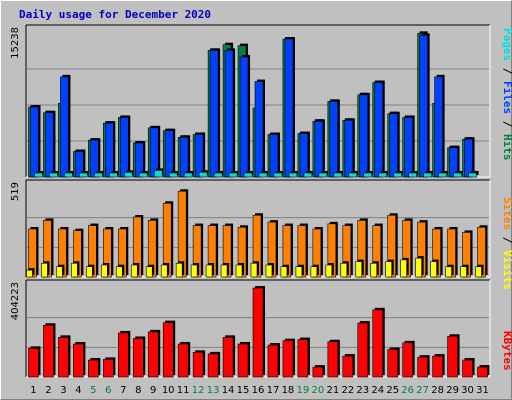 The height and width of the screenshot is (400, 512). Describe the element at coordinates (467, 390) in the screenshot. I see `x-tick-label: 30` at that location.